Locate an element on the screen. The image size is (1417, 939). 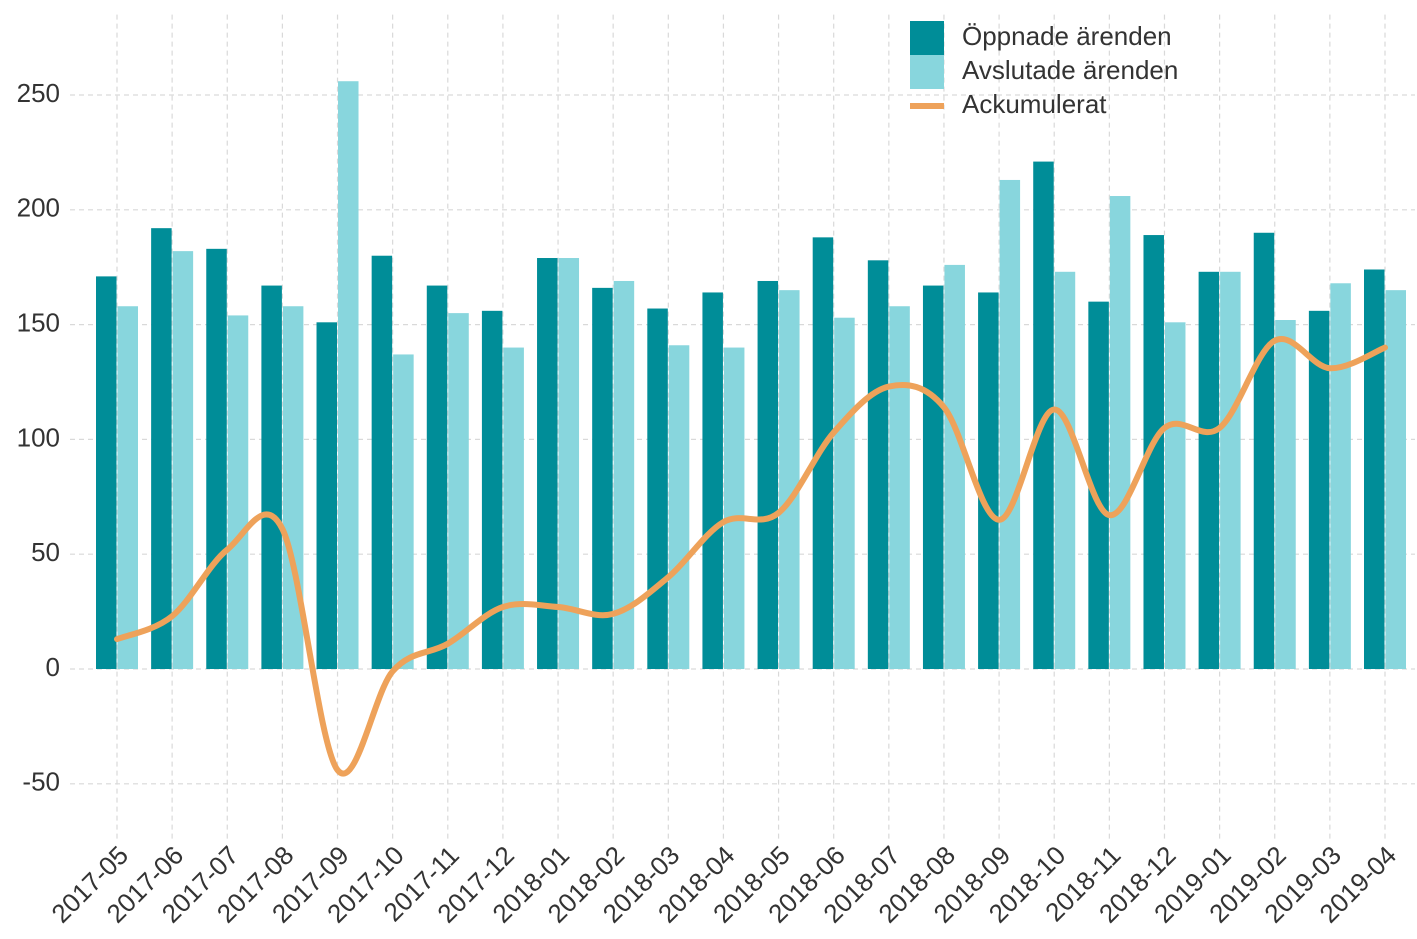
legend-item: Öppnade ärenden is located at coordinates (1041, 38).